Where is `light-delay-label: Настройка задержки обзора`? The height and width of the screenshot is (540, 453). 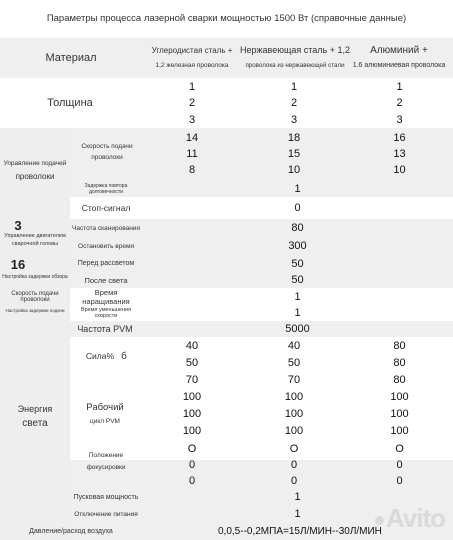
light-delay-label: Настройка задержки обзора is located at coordinates (35, 277).